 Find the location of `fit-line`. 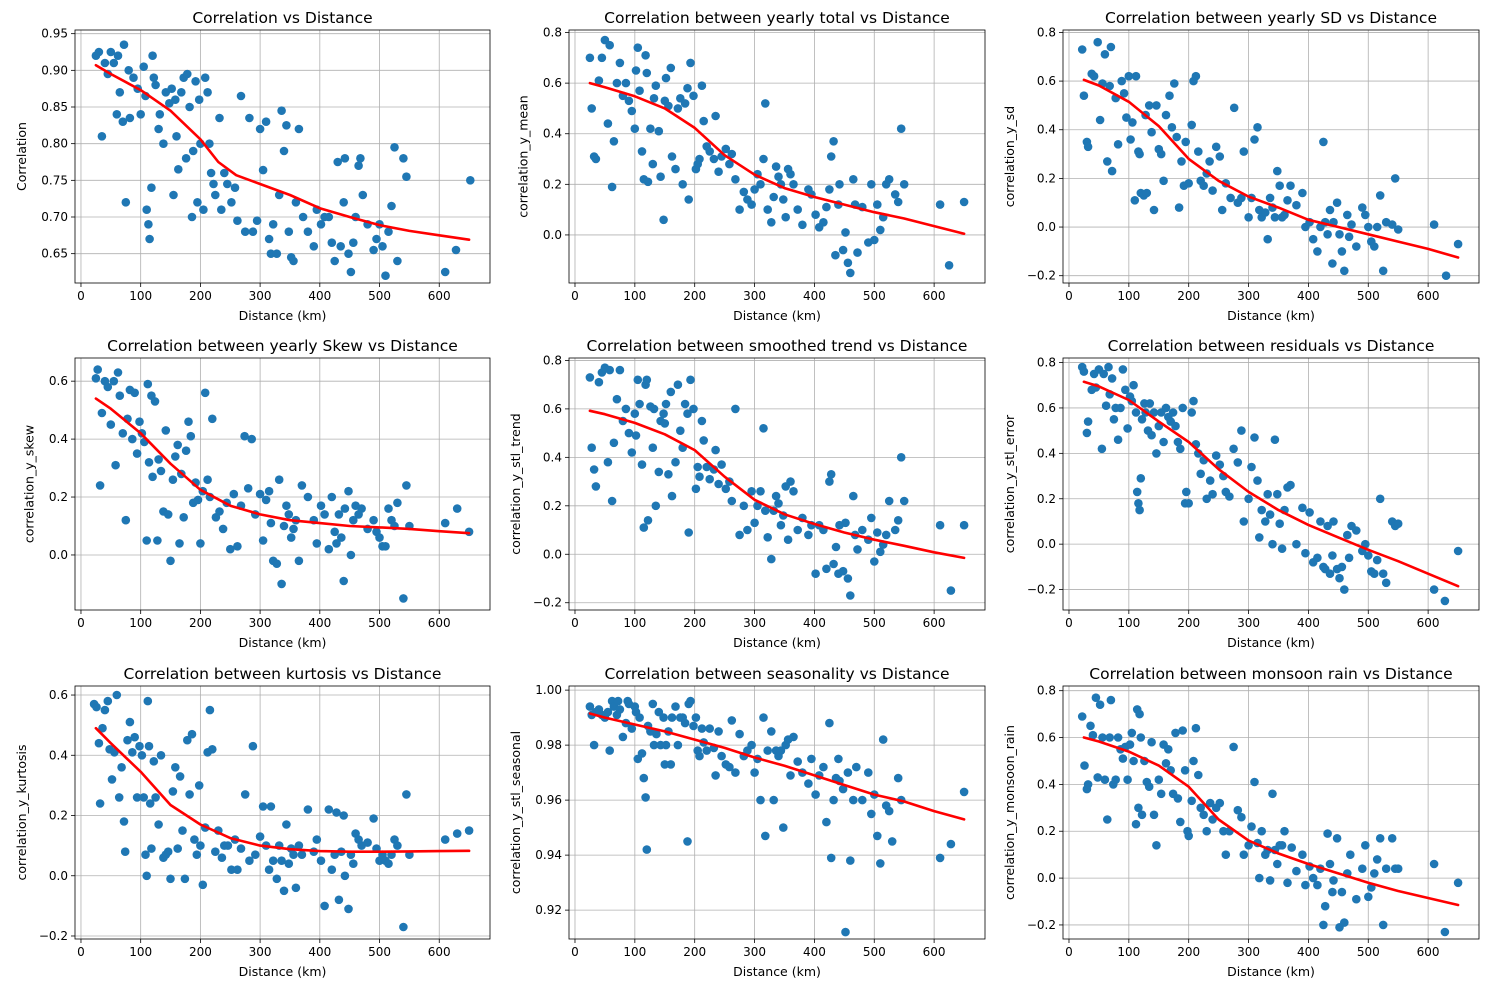

fit-line is located at coordinates (282, 152).